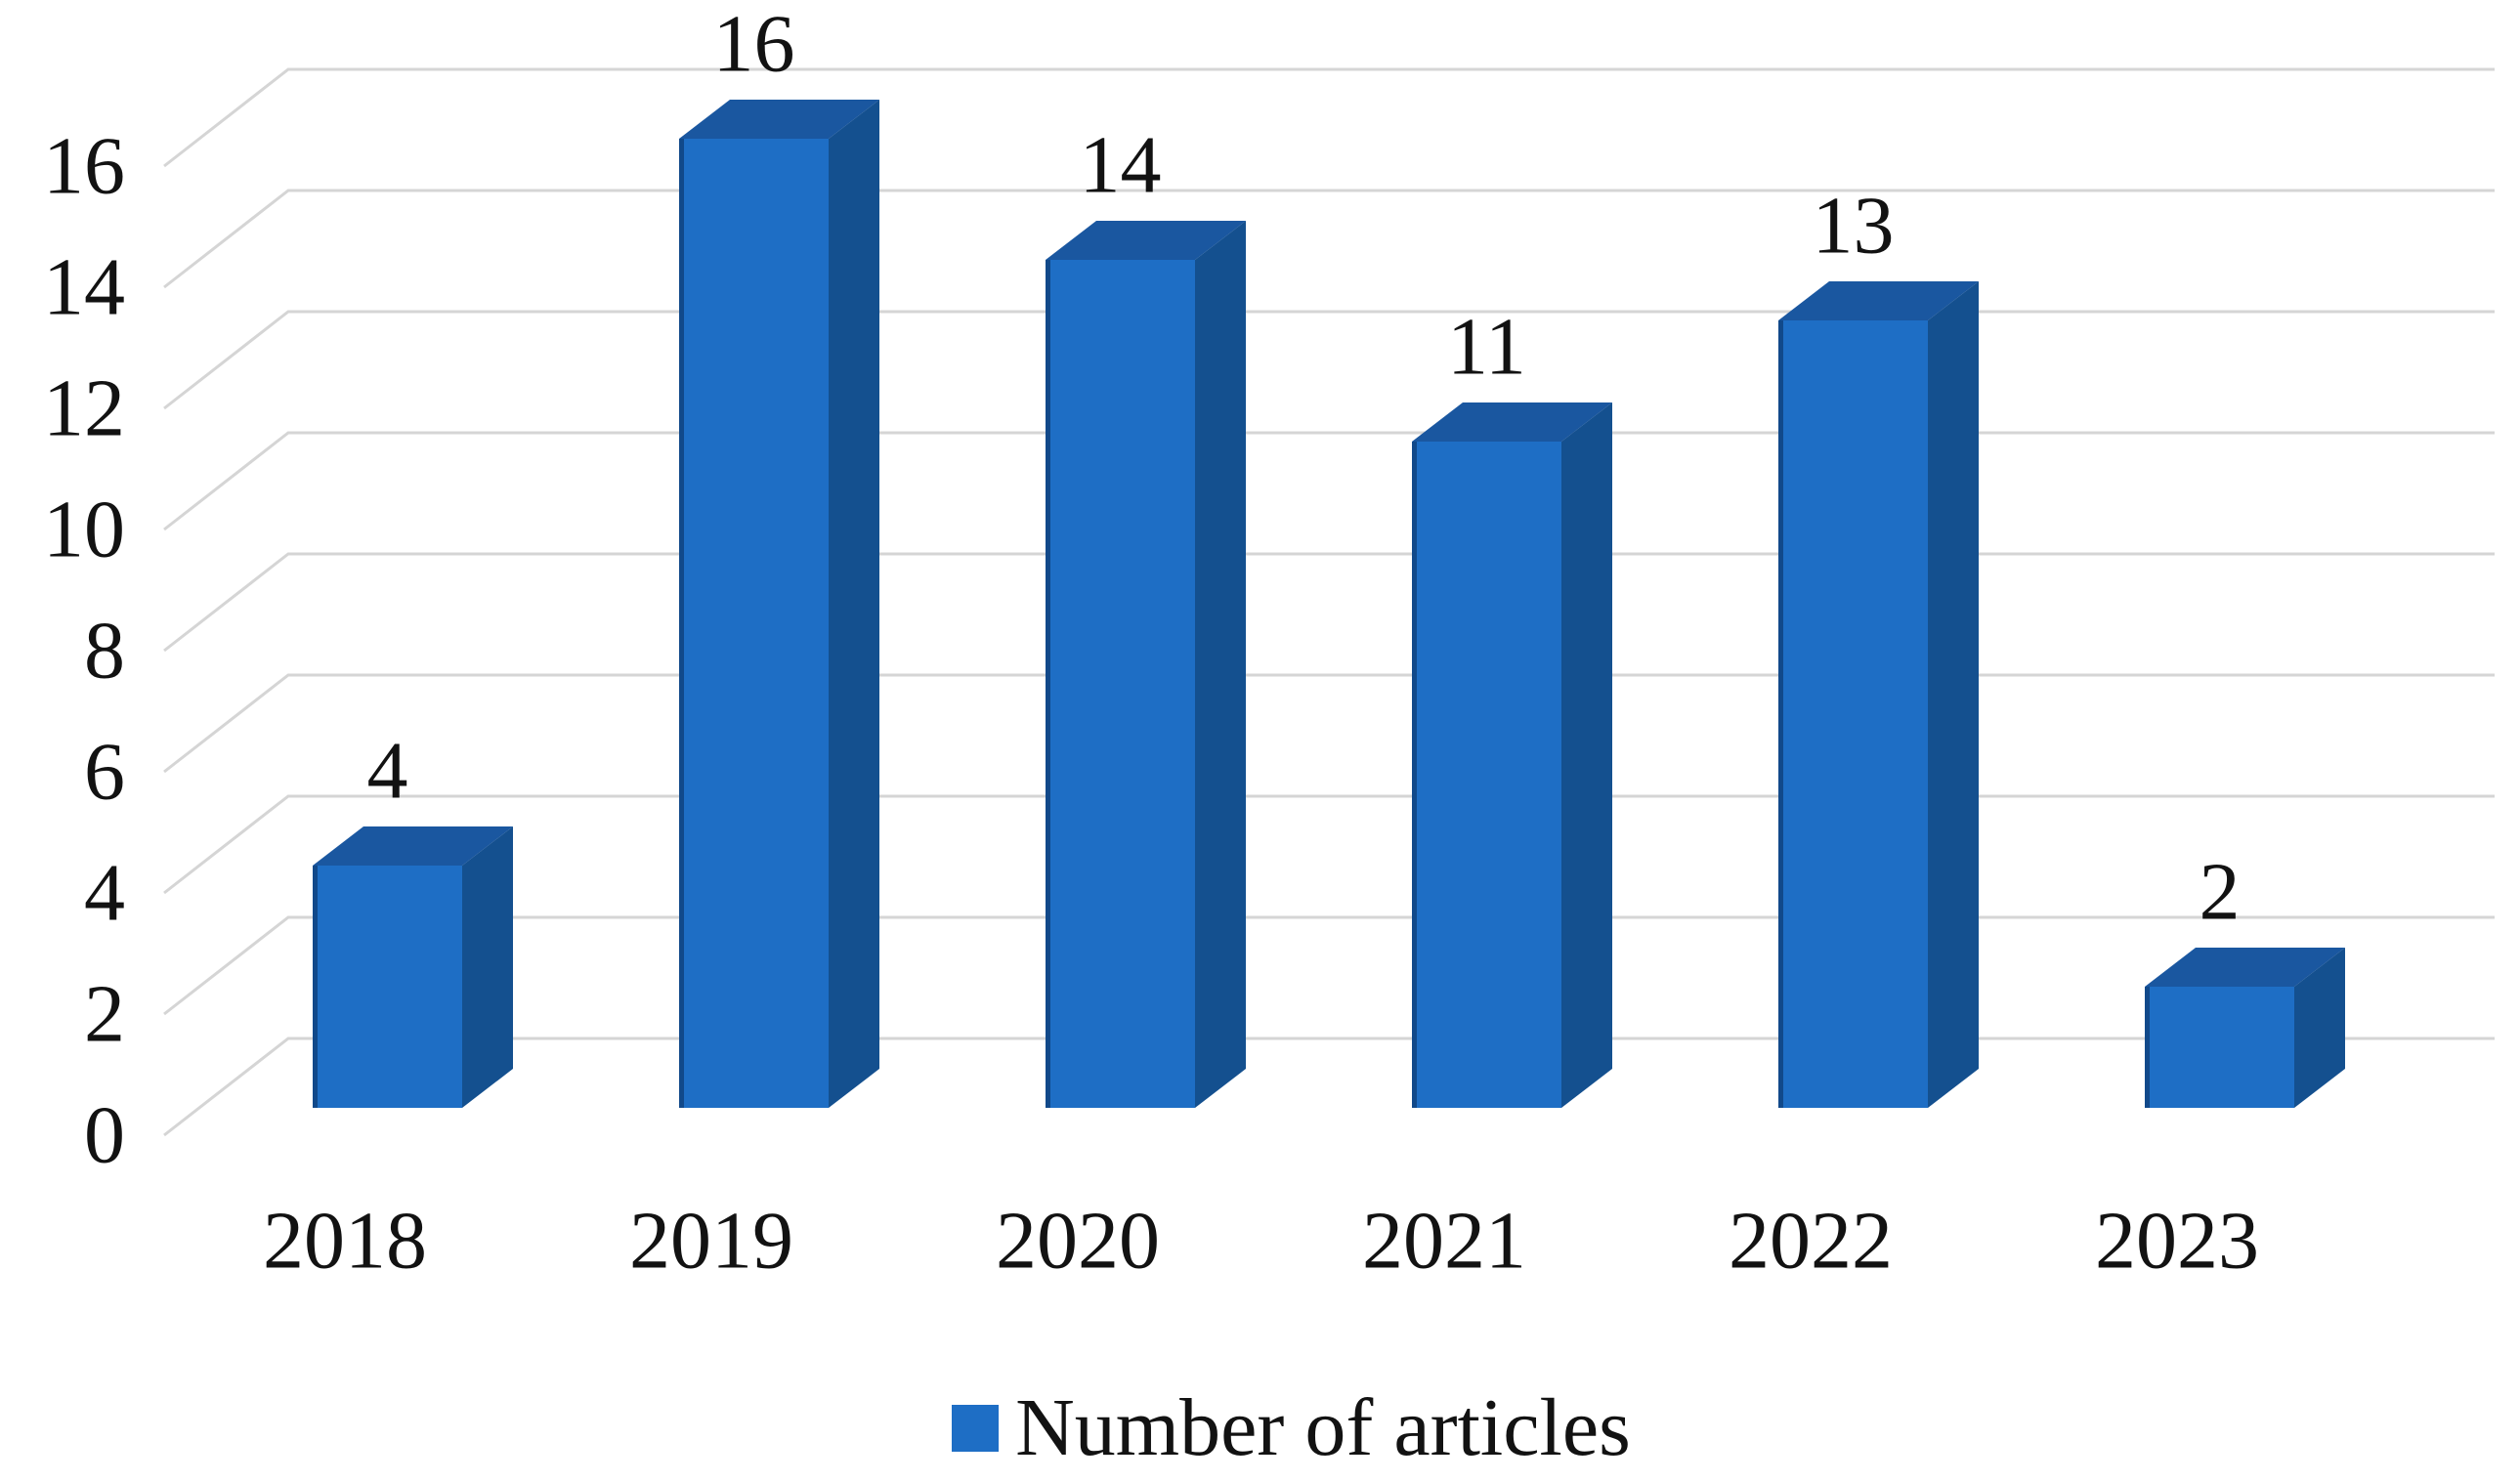  Describe the element at coordinates (104, 1136) in the screenshot. I see `y-axis-tick-label: 0` at that location.